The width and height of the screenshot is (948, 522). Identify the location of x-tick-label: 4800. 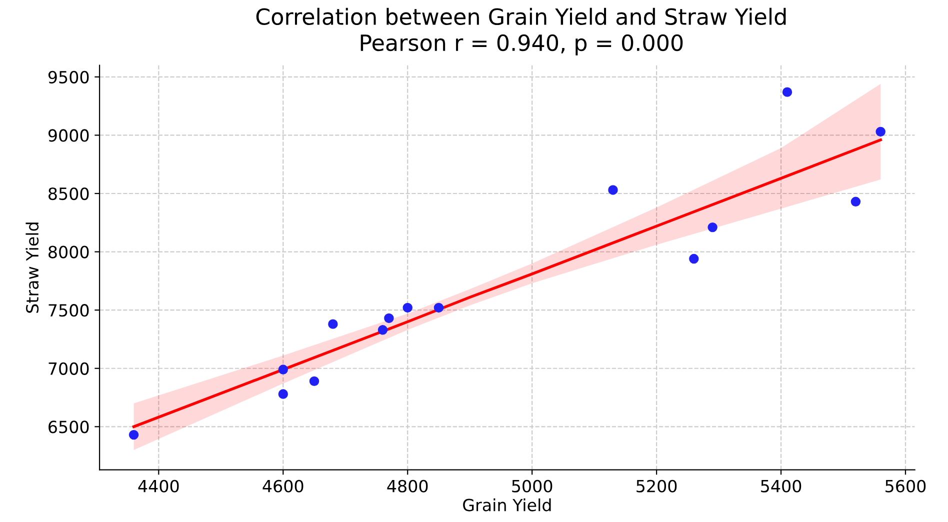
(407, 486).